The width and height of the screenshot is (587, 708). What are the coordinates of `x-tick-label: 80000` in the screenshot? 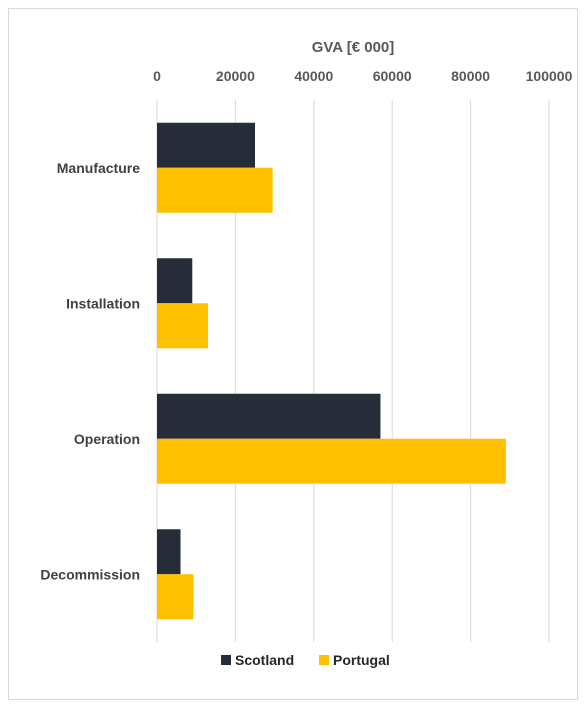 It's located at (470, 76).